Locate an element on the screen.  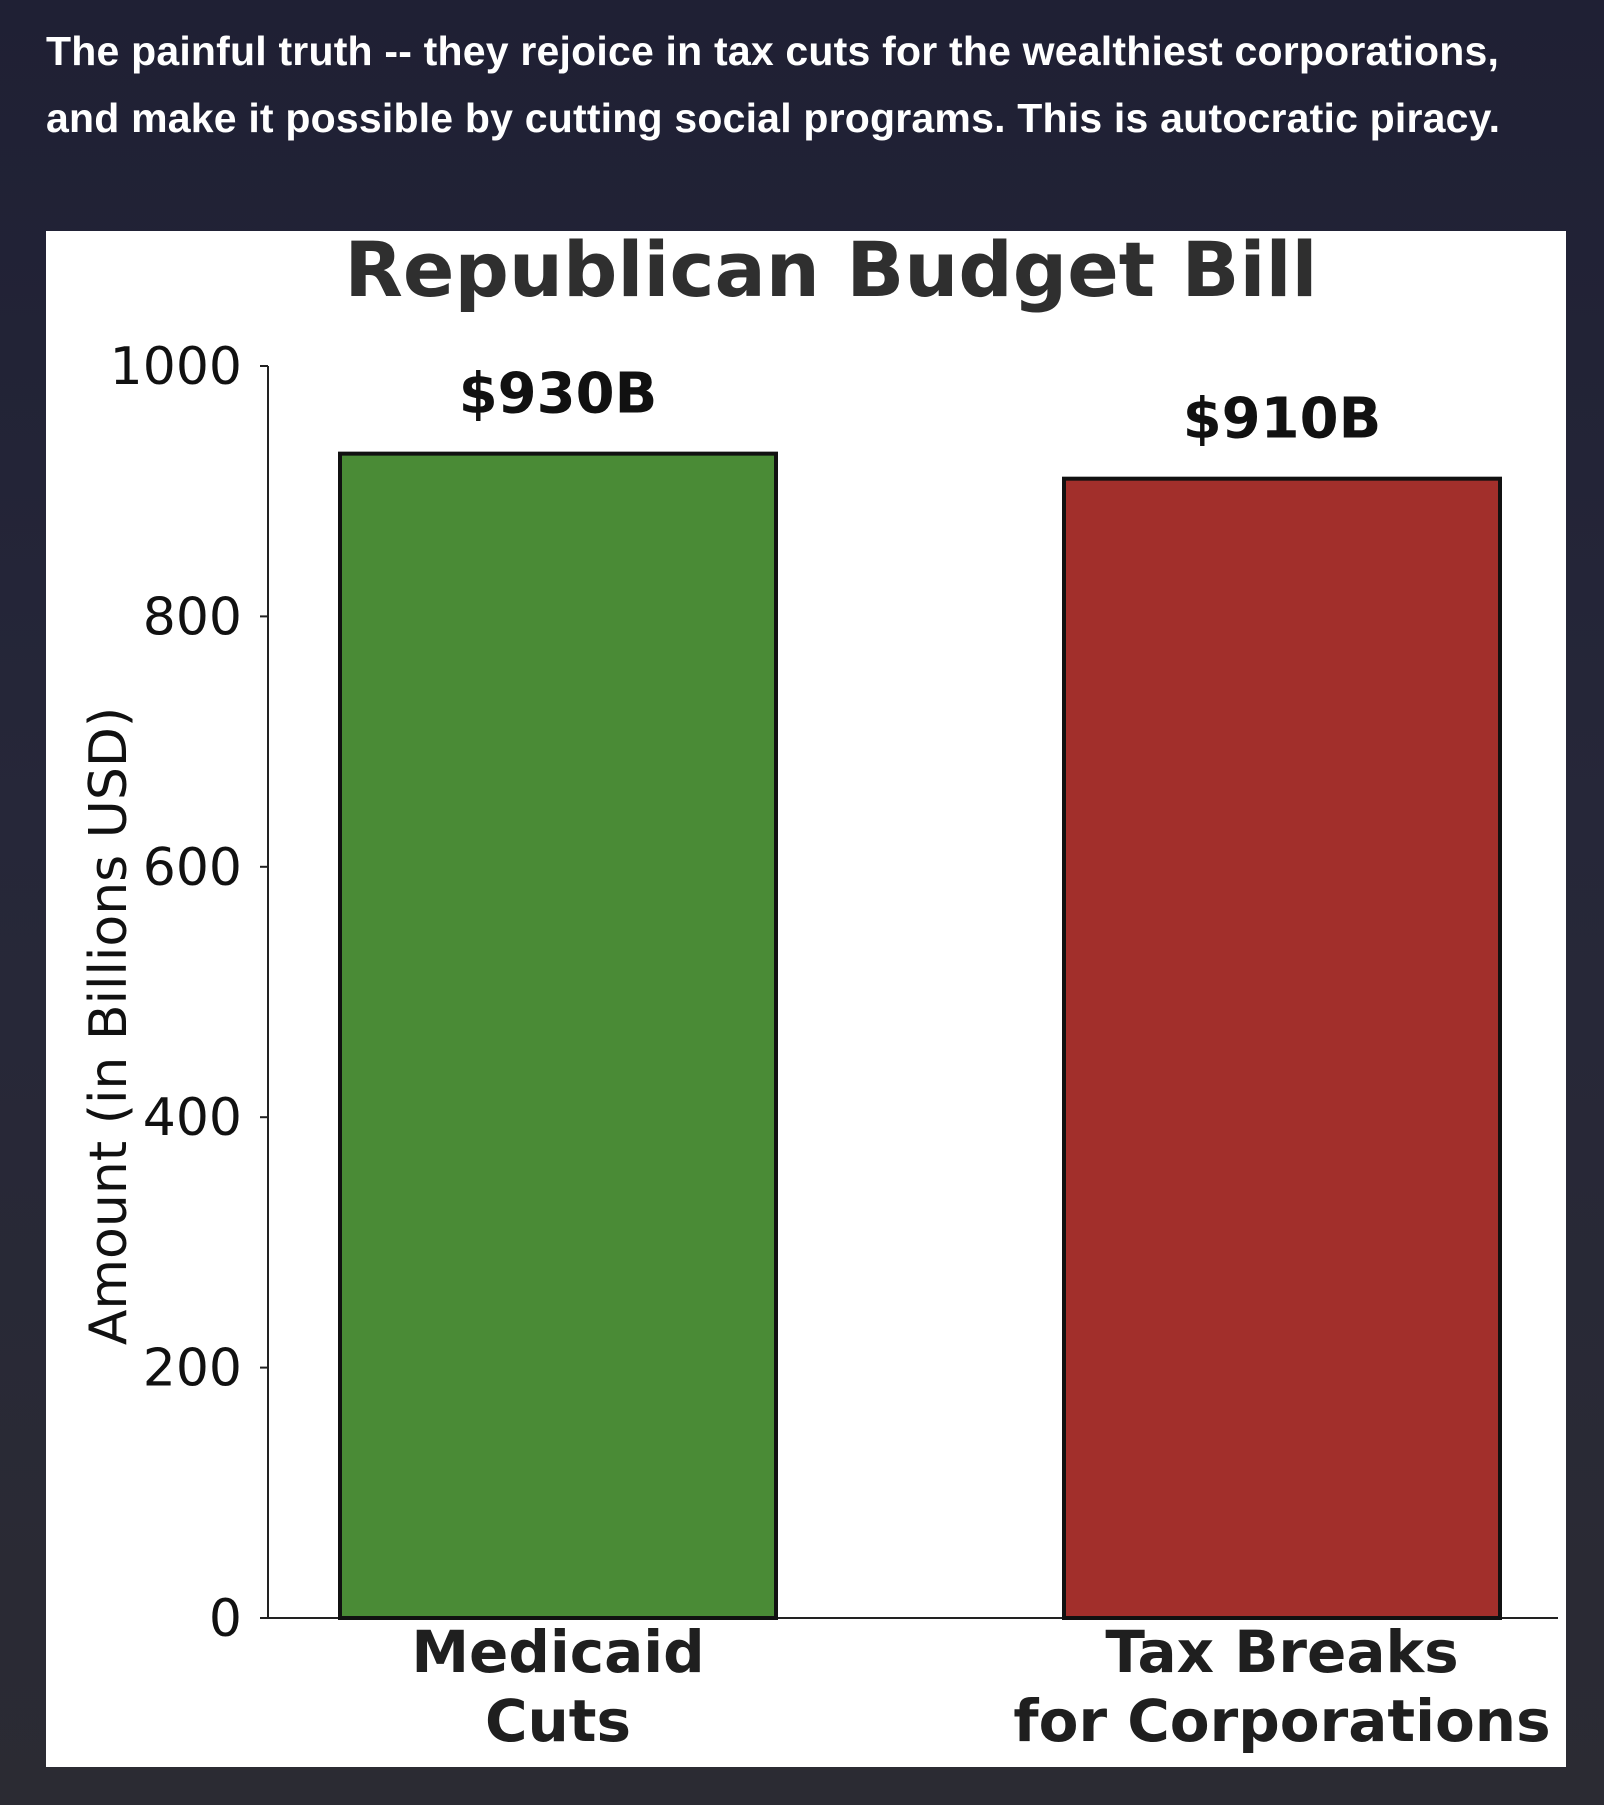
y-axis-ticks: 0 200 400 600 800 1000 is located at coordinates (189, 993).